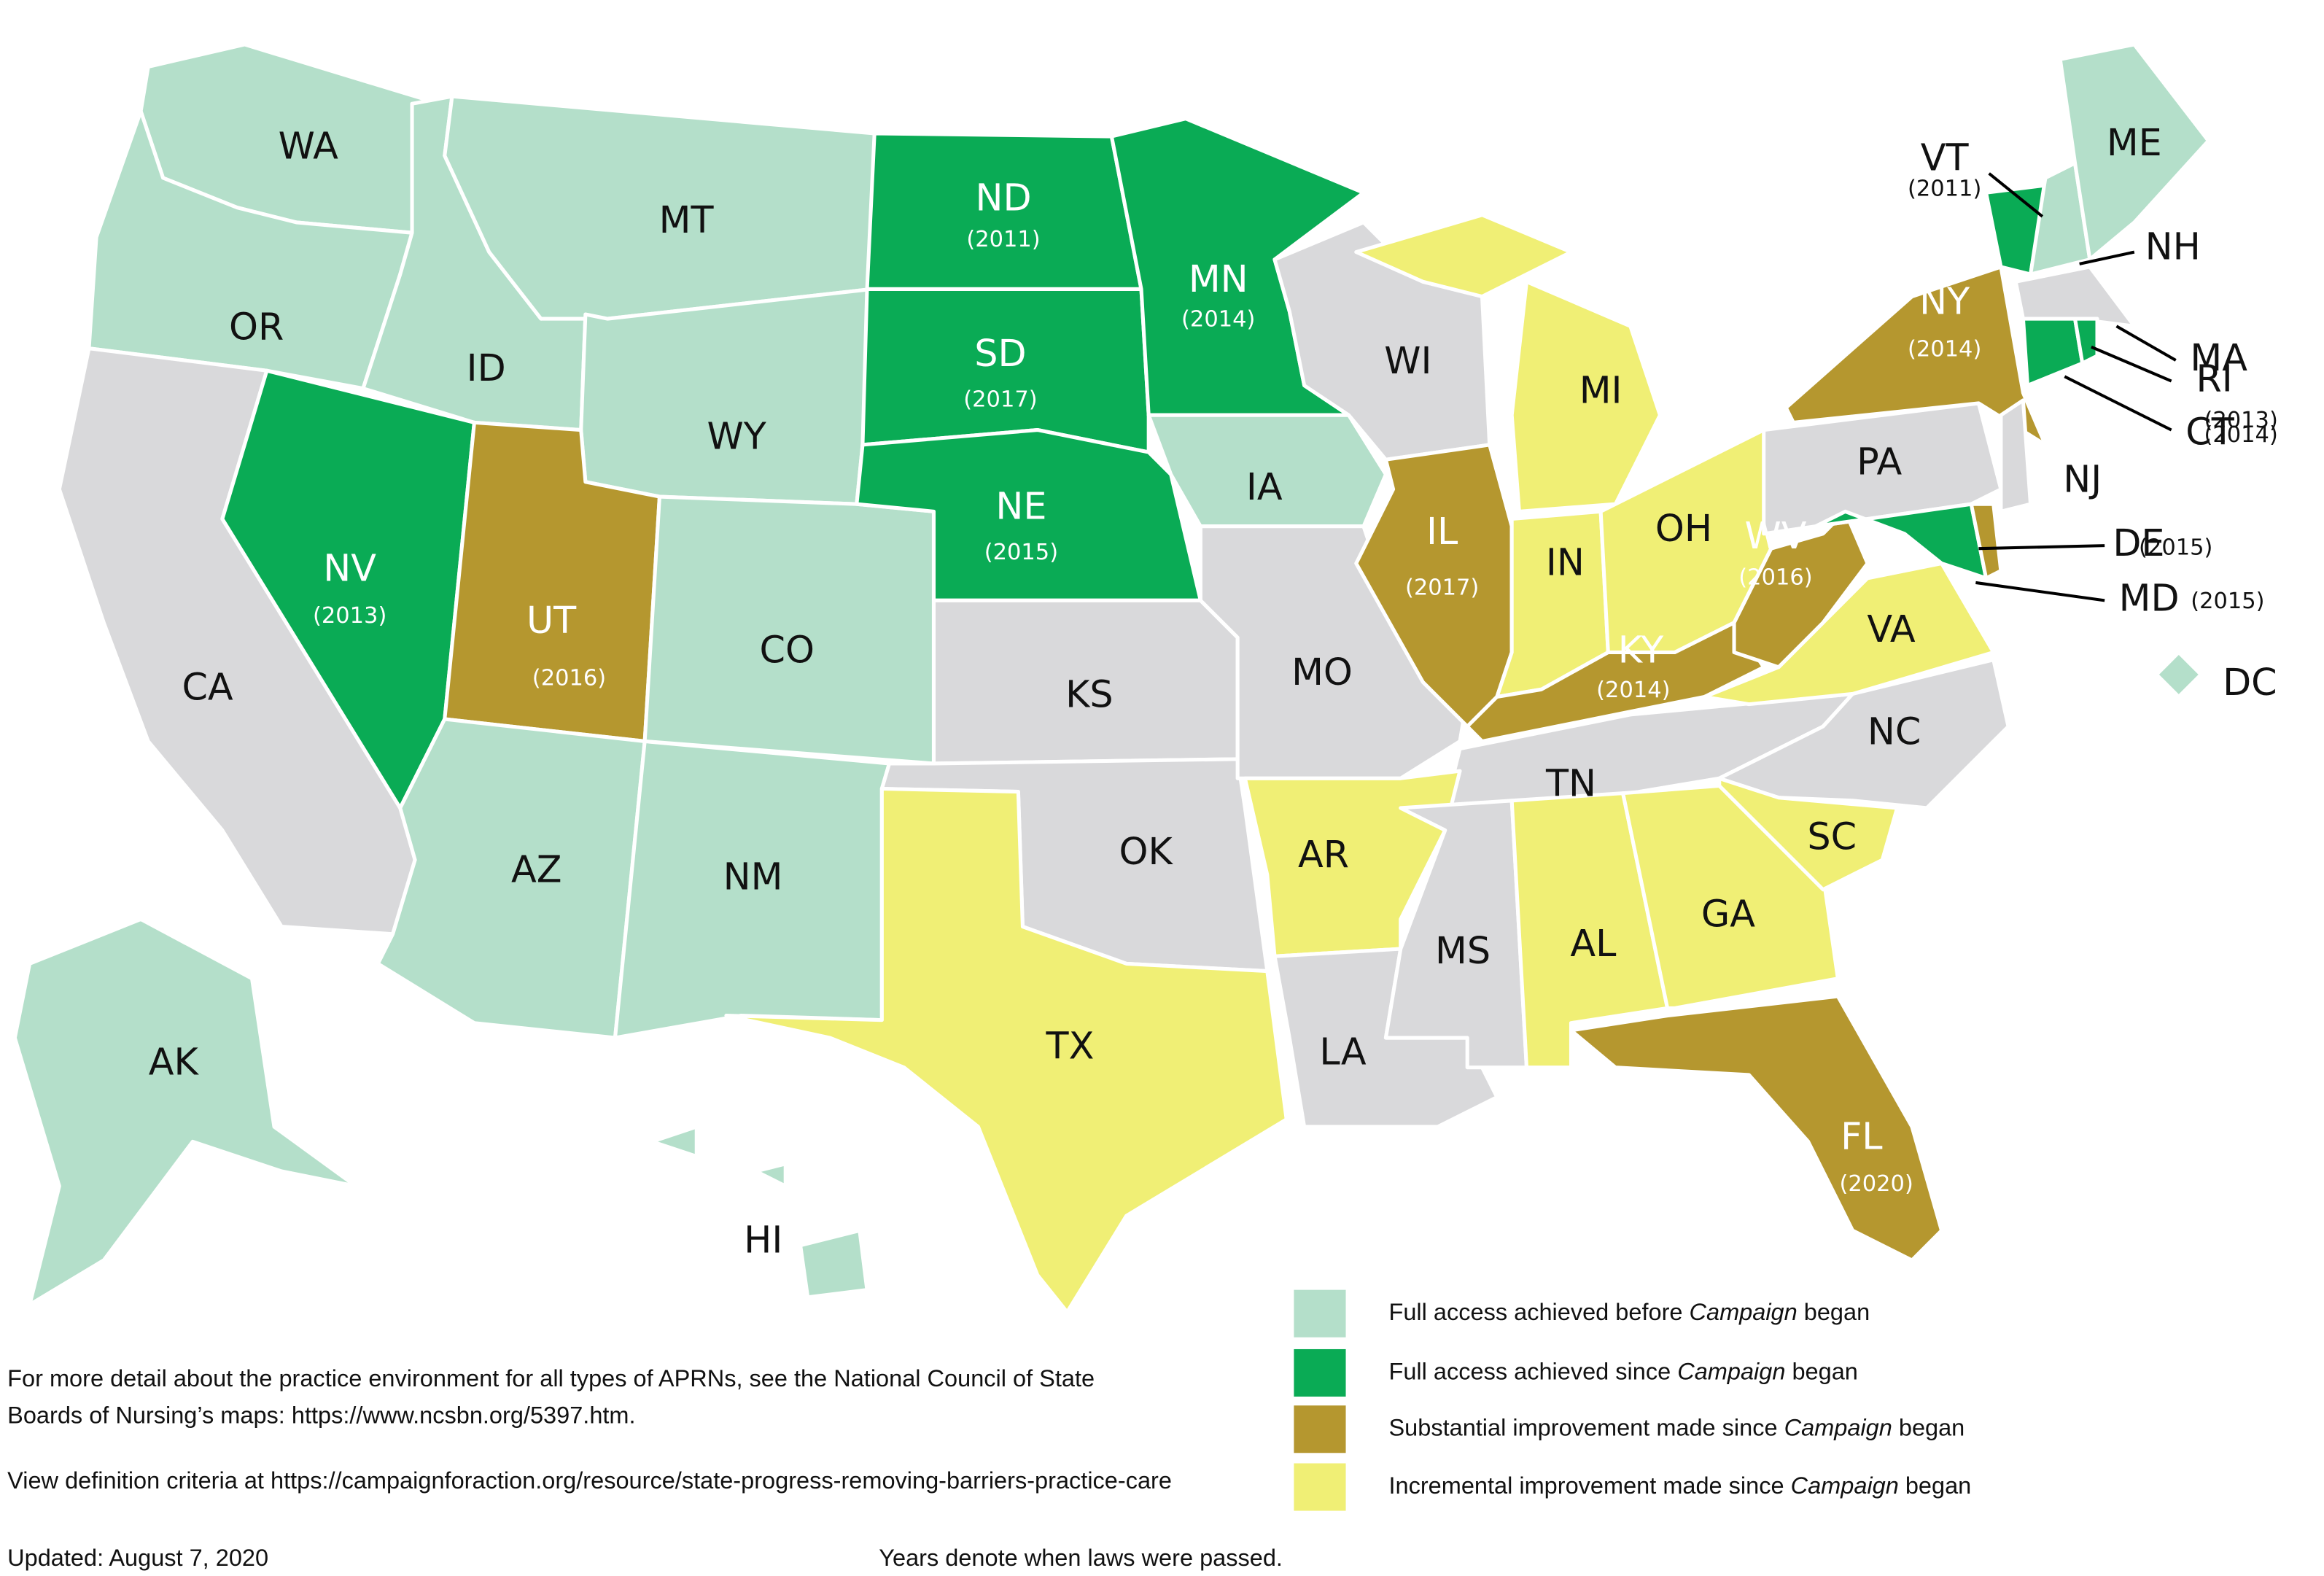  Describe the element at coordinates (308, 145) in the screenshot. I see `state-label: WA` at that location.